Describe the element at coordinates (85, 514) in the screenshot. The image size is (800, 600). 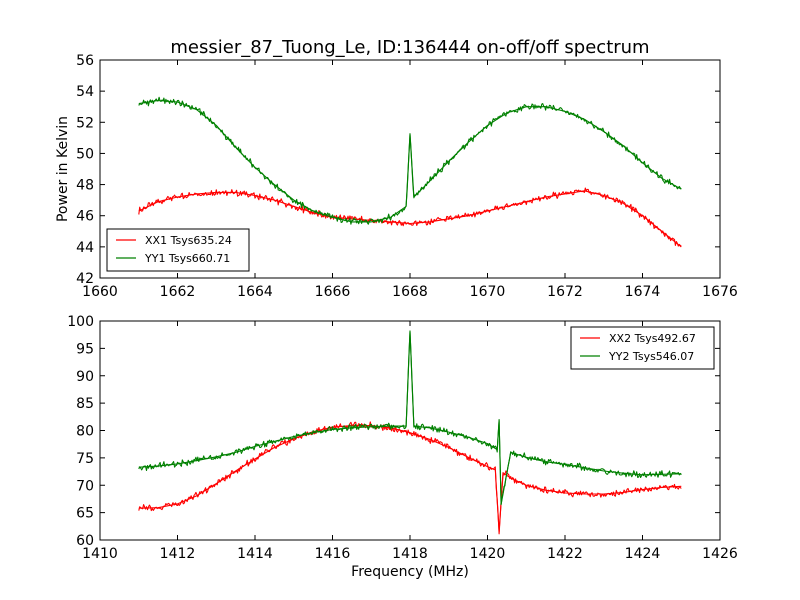
I see `bottom-y-tick-label: 65` at that location.